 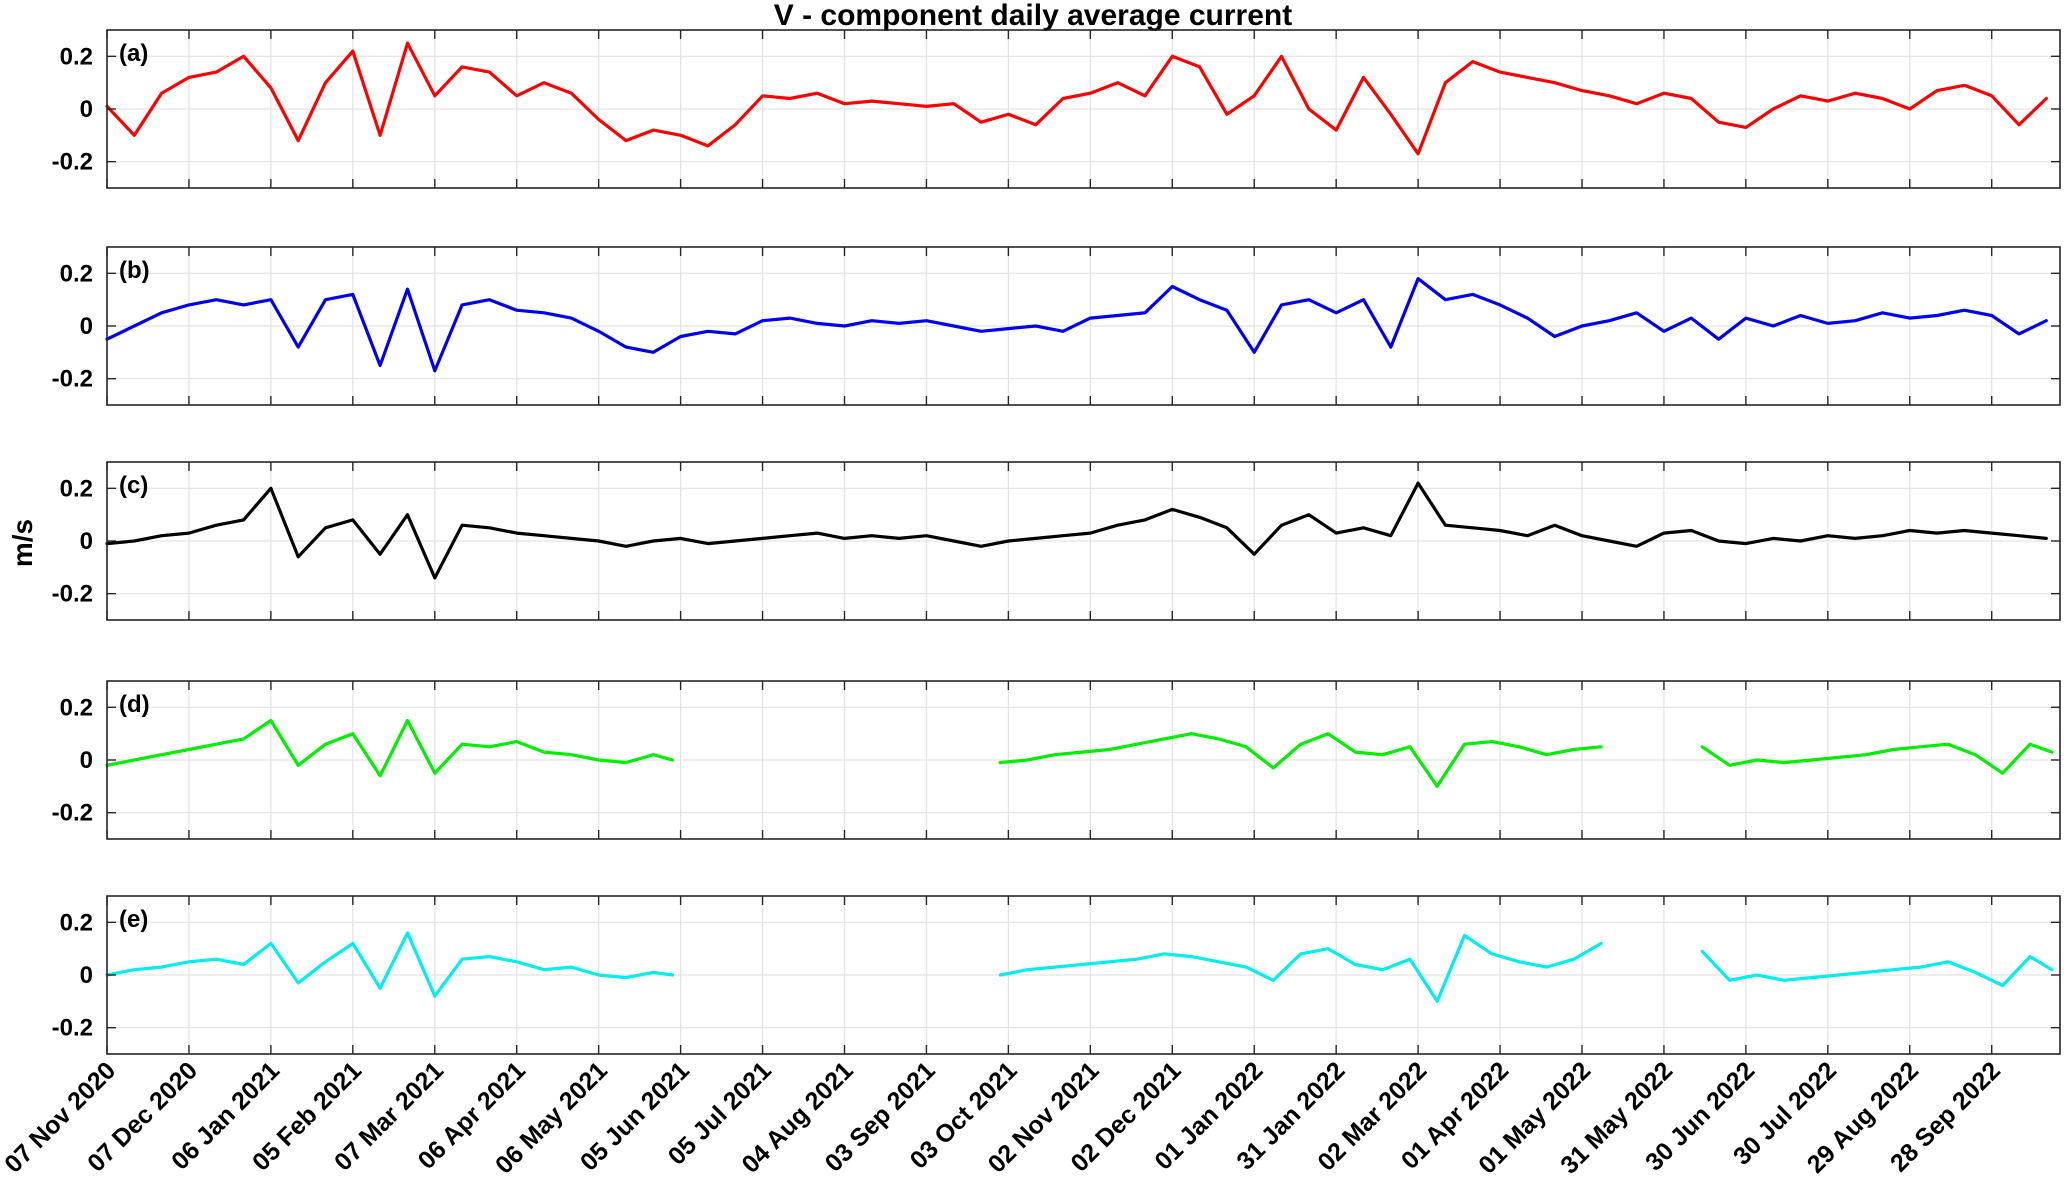 What do you see at coordinates (133, 53) in the screenshot?
I see `panel-label: (a)` at bounding box center [133, 53].